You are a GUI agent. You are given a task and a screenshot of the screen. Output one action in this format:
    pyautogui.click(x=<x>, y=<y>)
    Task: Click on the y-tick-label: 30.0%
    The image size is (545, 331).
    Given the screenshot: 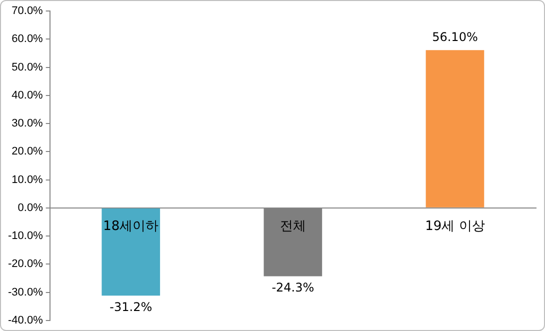 What is the action you would take?
    pyautogui.click(x=28, y=124)
    